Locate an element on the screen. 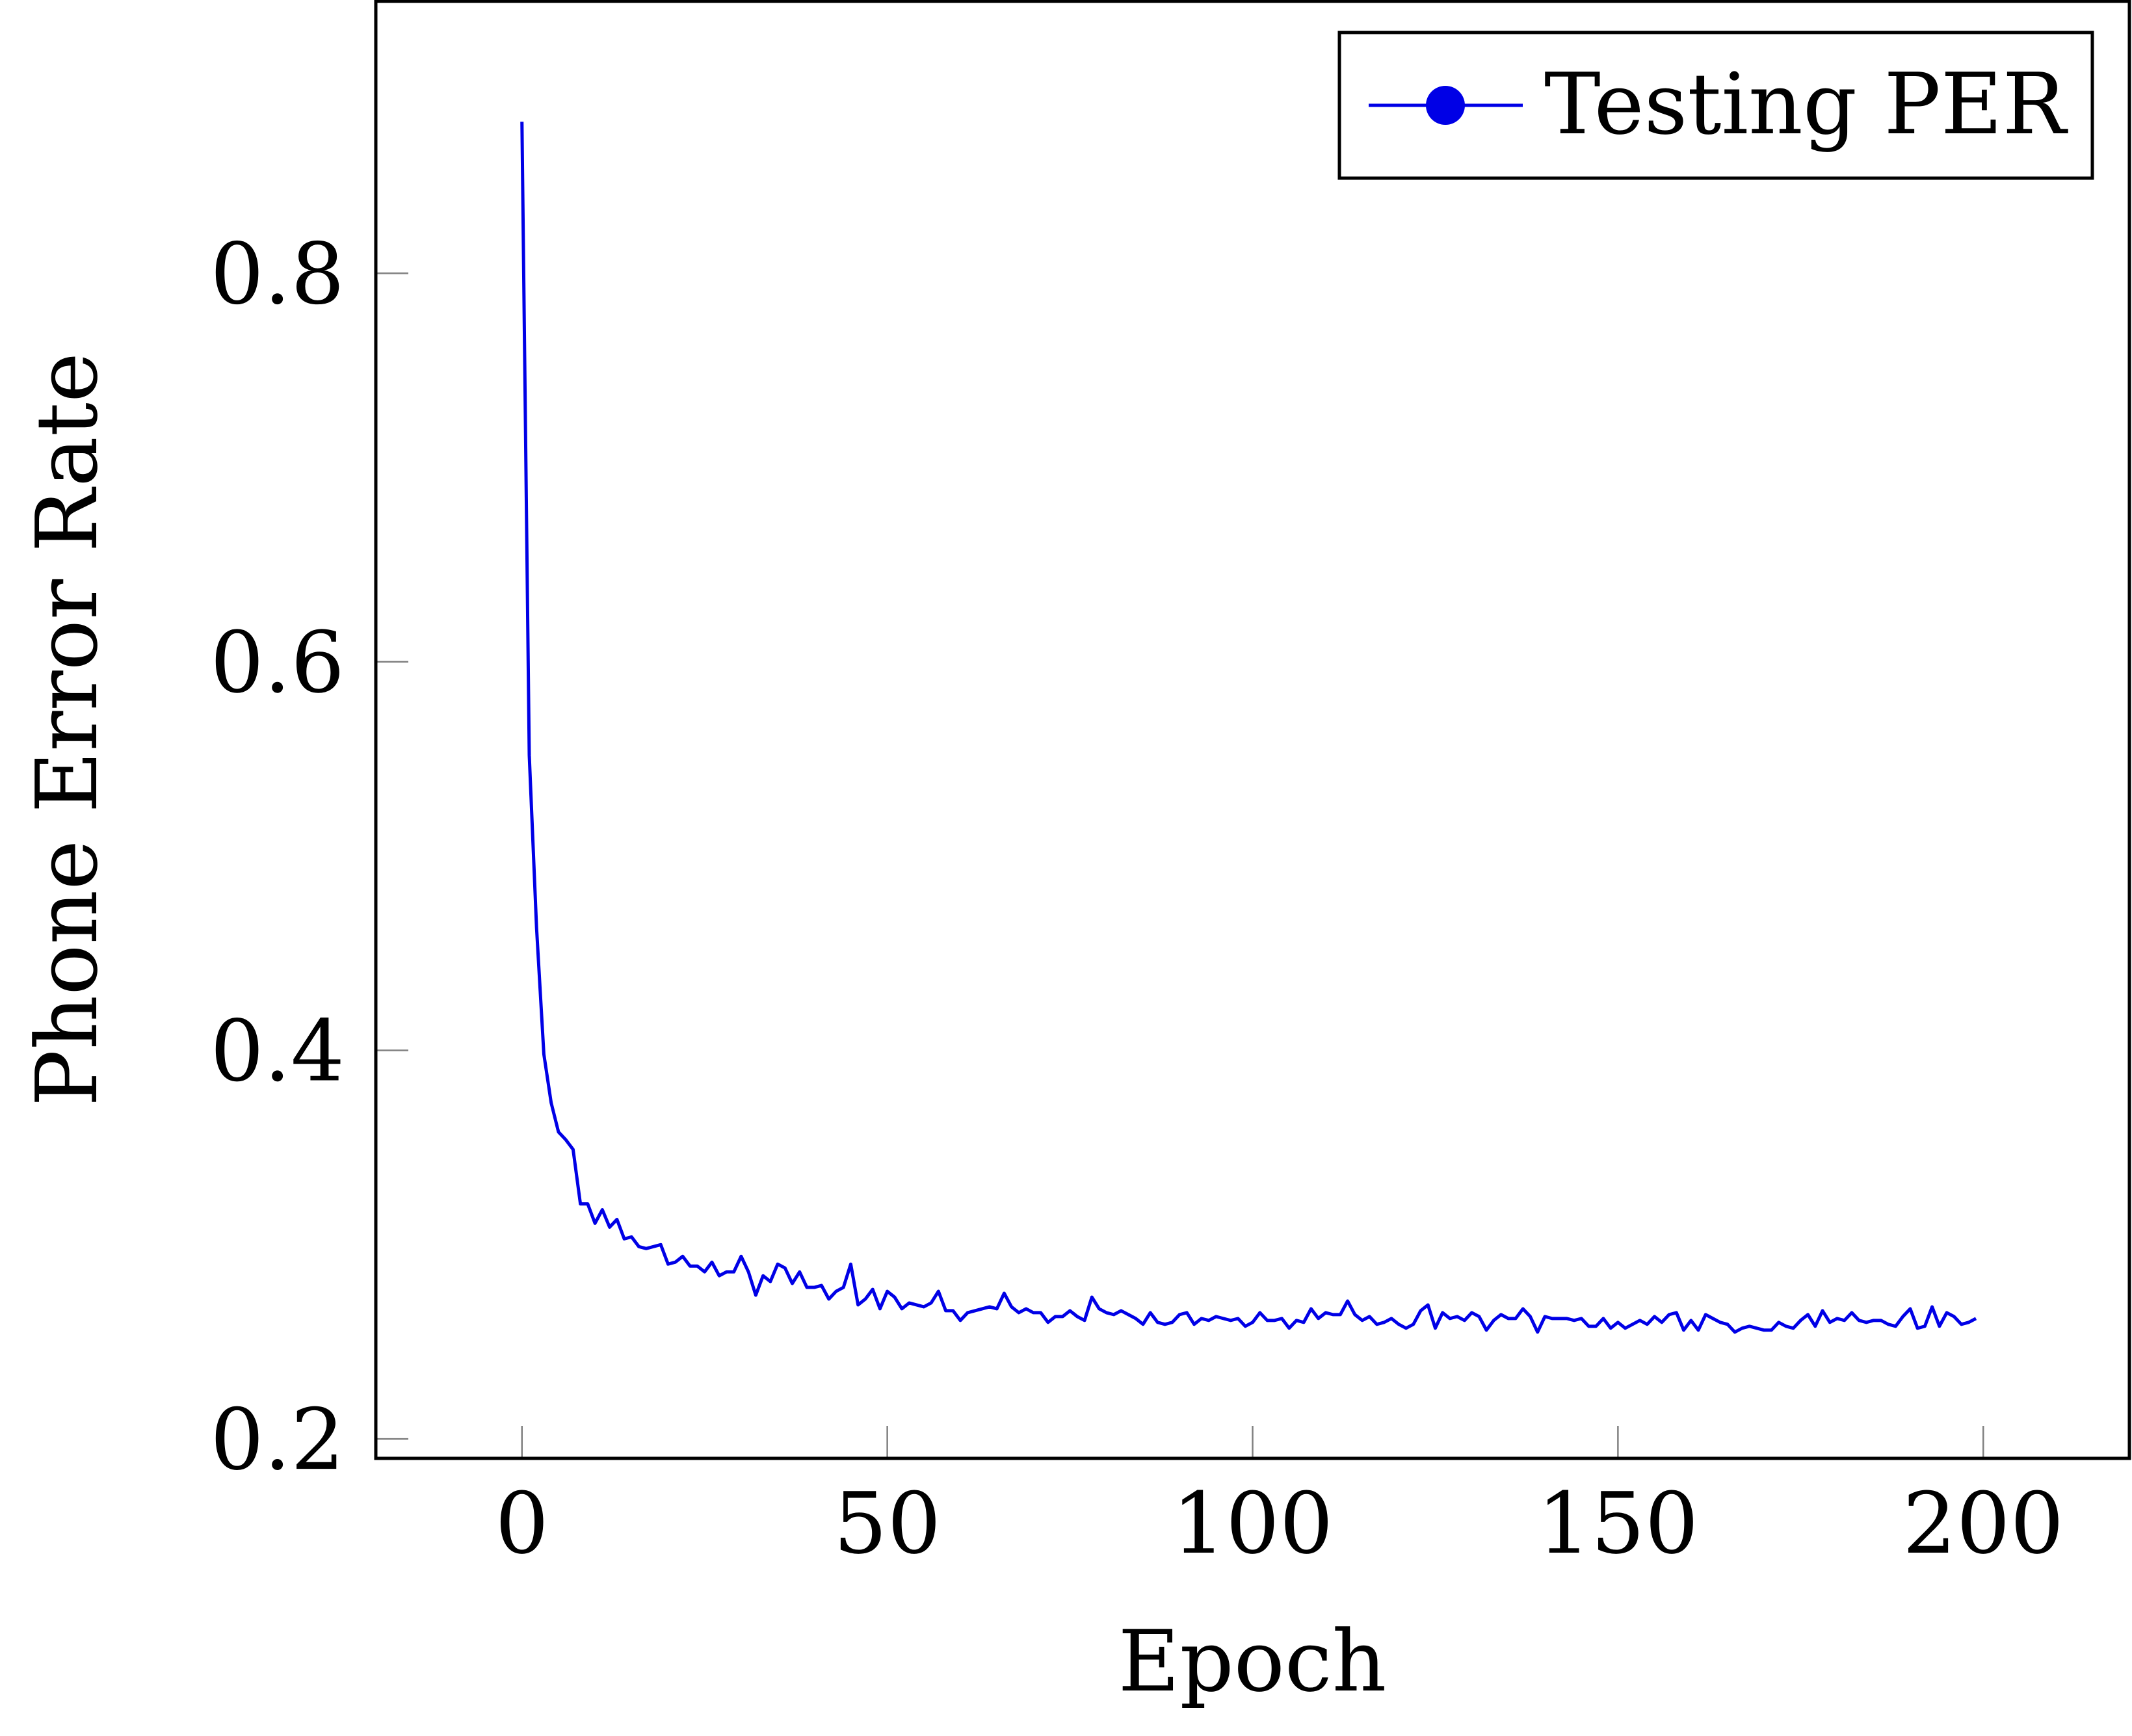 The image size is (2132, 1736). legend-entry-label: Testing PER is located at coordinates (1806, 104).